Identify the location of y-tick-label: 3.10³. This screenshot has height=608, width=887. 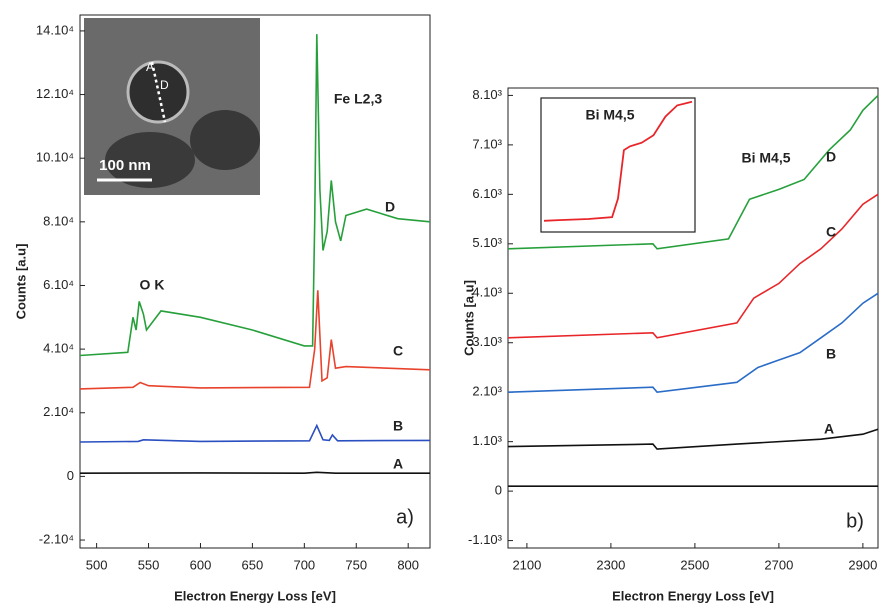
(487, 341).